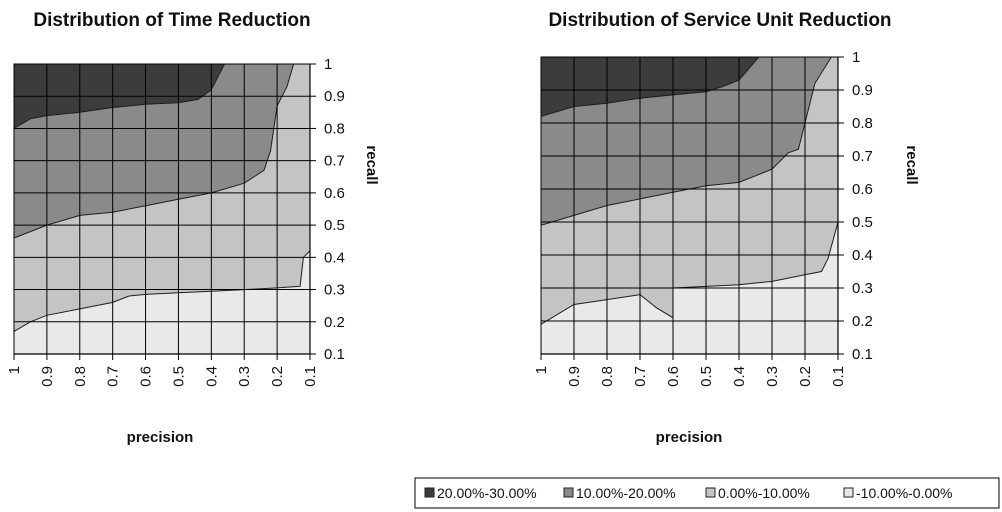 This screenshot has width=1002, height=512. I want to click on legend-item: 10.00%-20.00%, so click(619, 493).